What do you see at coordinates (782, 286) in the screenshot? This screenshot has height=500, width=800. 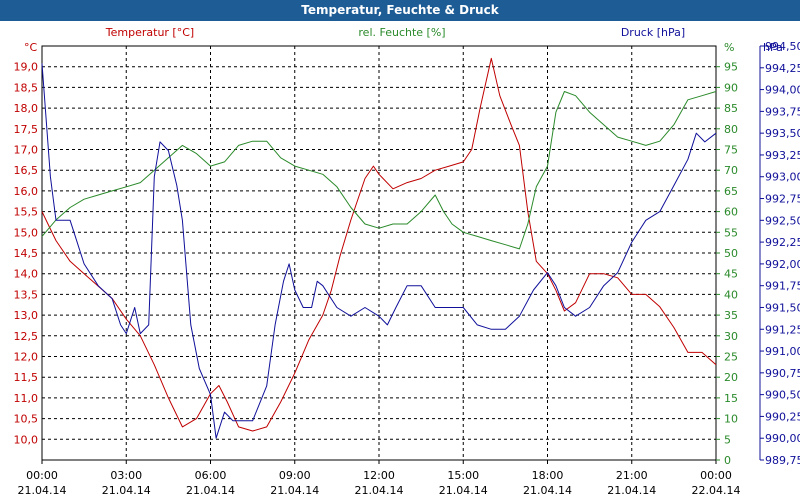 I see `pressure-tick-label: 991,75` at bounding box center [782, 286].